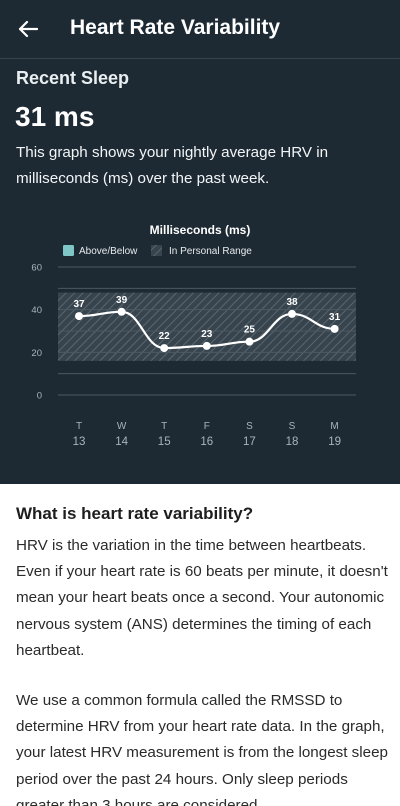 The height and width of the screenshot is (806, 400). I want to click on data-label: 22, so click(165, 336).